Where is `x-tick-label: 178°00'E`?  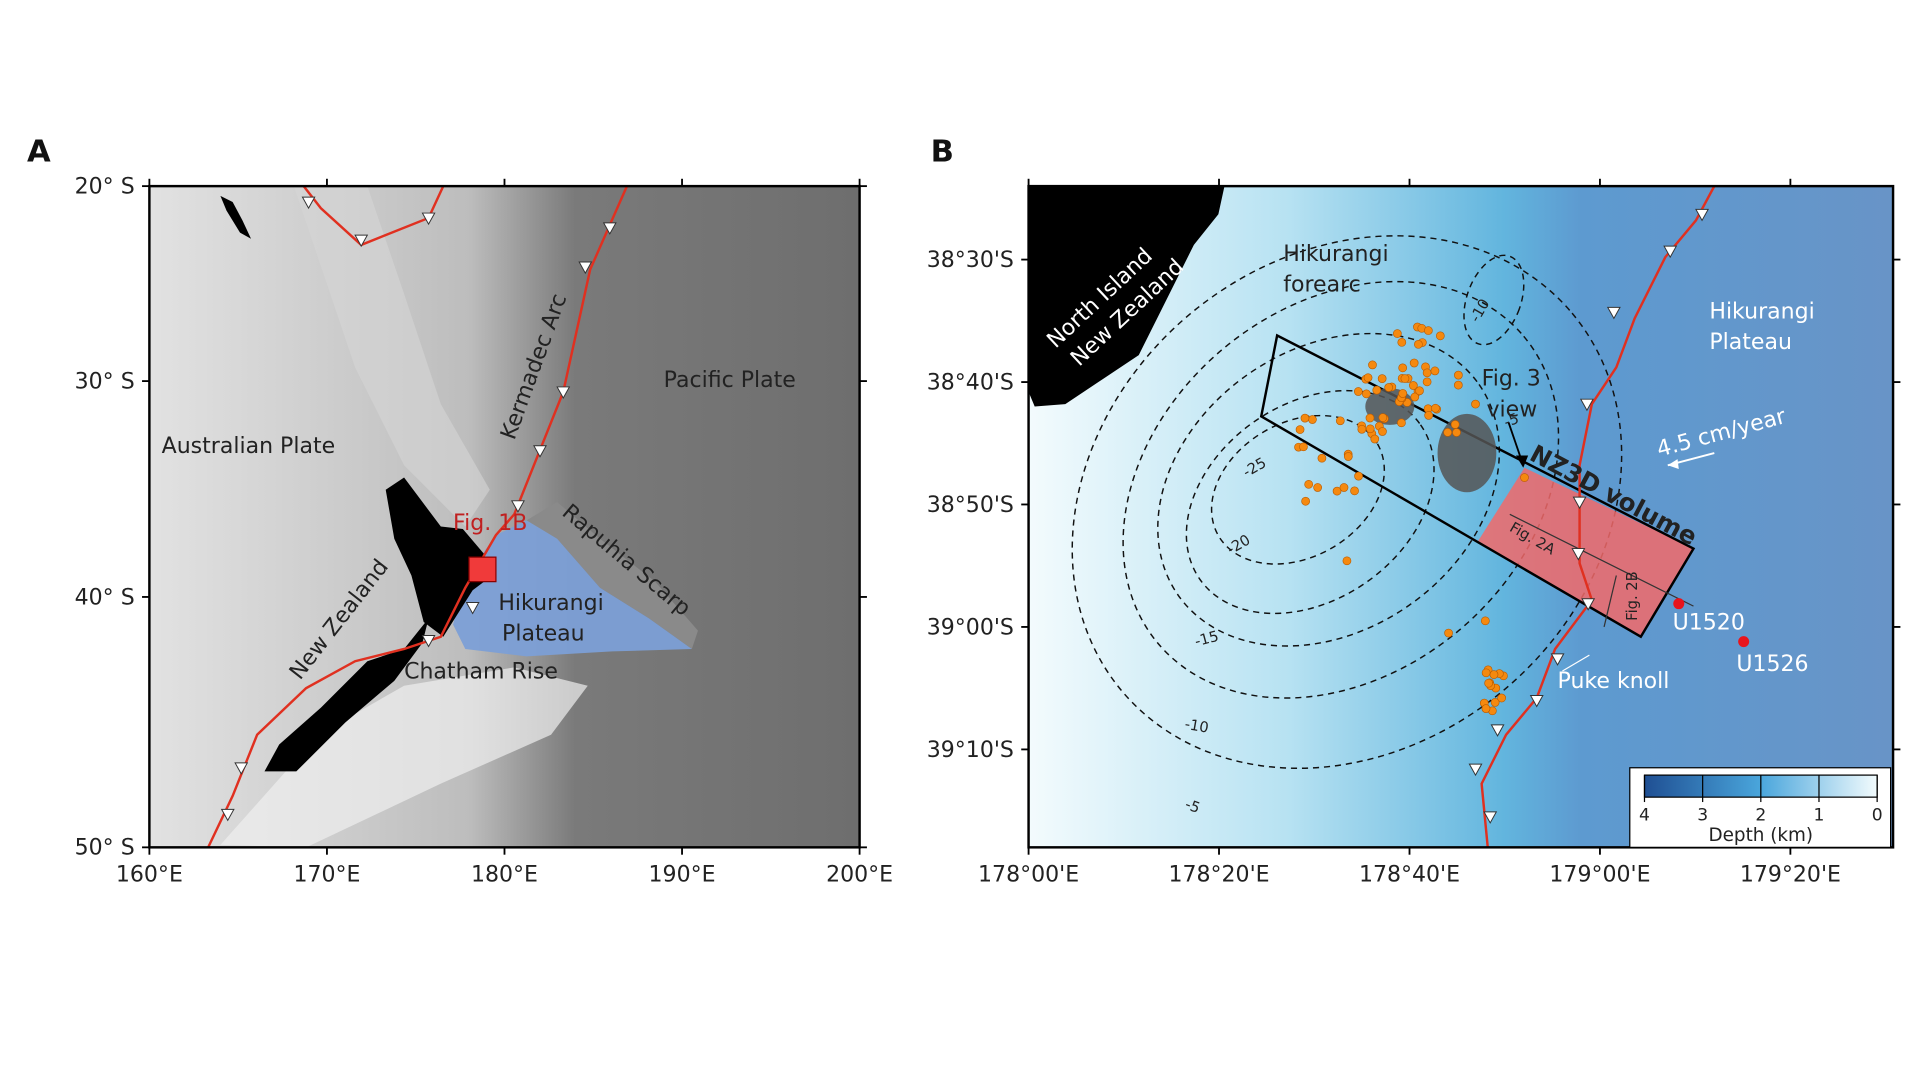 x-tick-label: 178°00'E is located at coordinates (1028, 875).